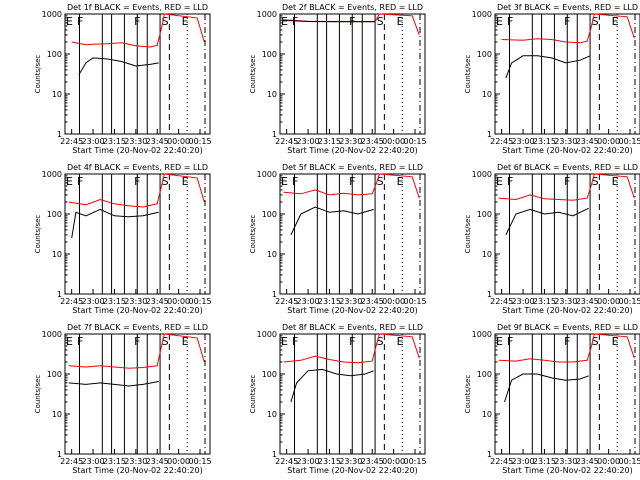  What do you see at coordinates (352, 327) in the screenshot?
I see `plot-title: Det 8f BLACK = Events, RED = LLD` at bounding box center [352, 327].